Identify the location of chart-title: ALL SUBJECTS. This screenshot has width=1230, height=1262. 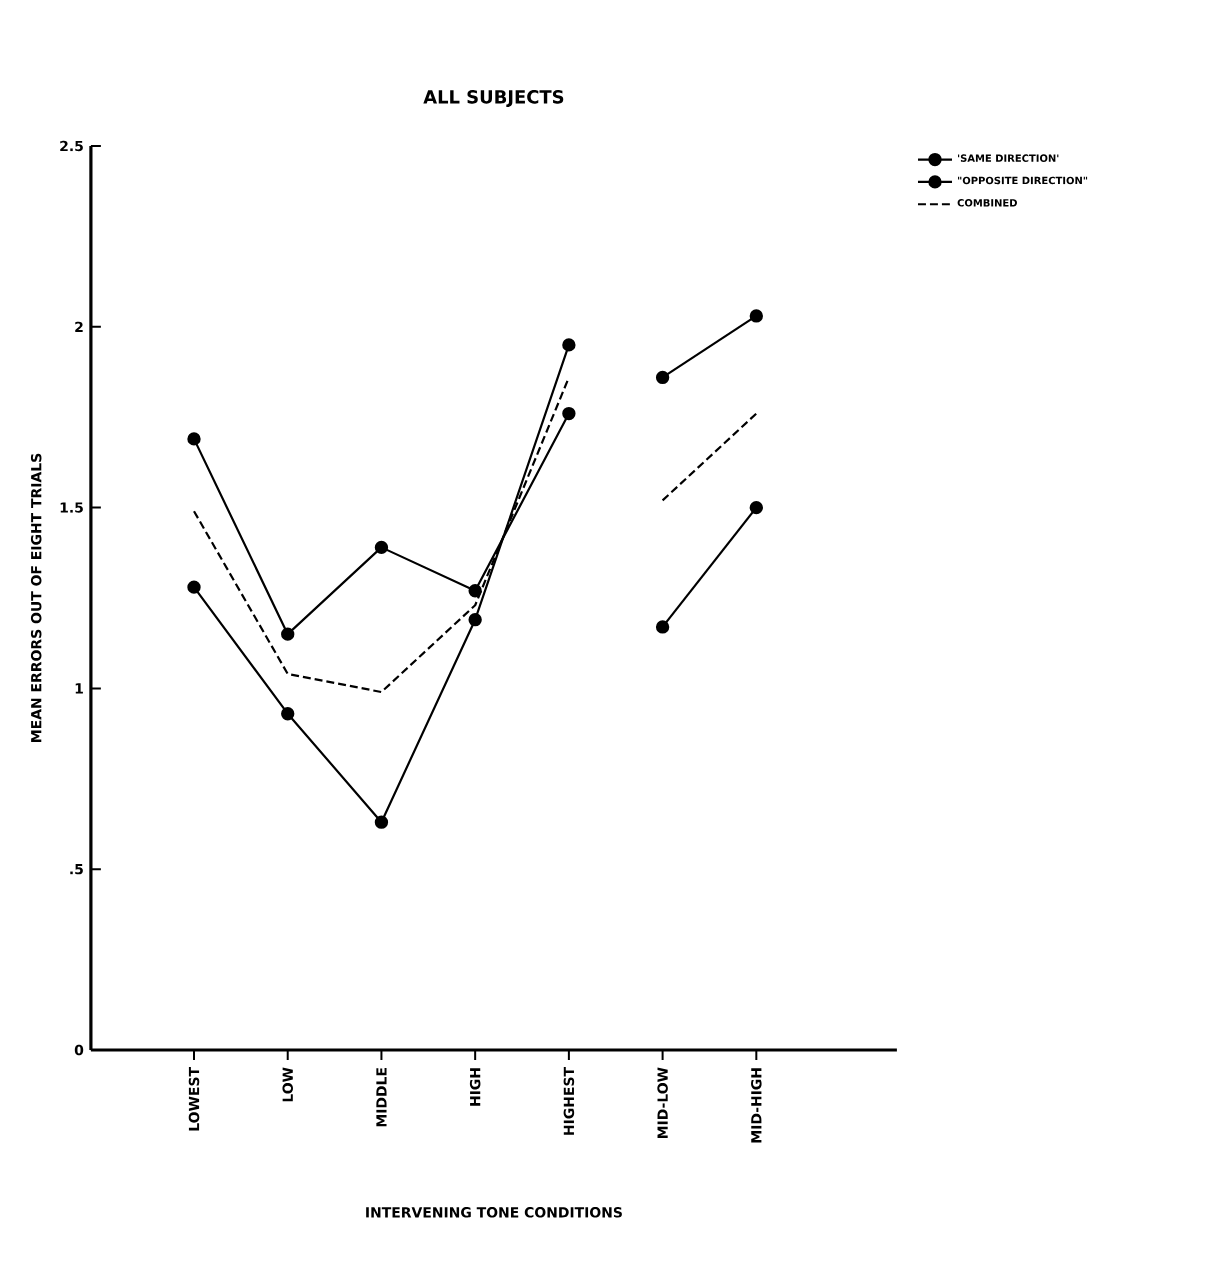
(493, 98).